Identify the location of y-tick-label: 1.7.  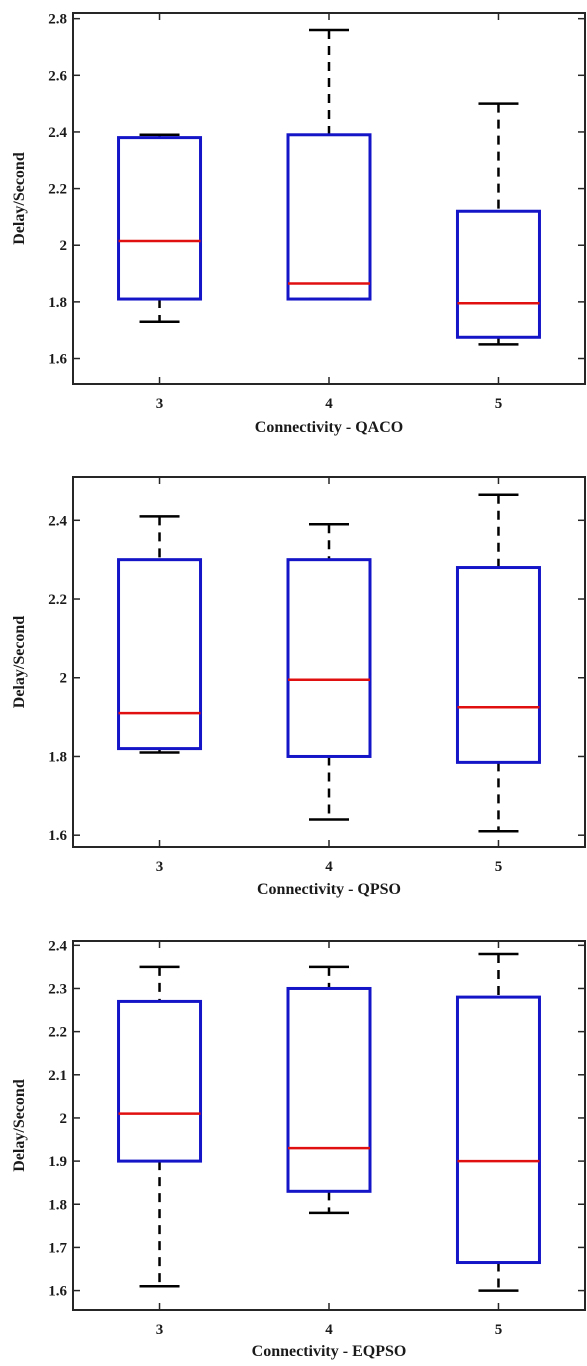
(57, 1248).